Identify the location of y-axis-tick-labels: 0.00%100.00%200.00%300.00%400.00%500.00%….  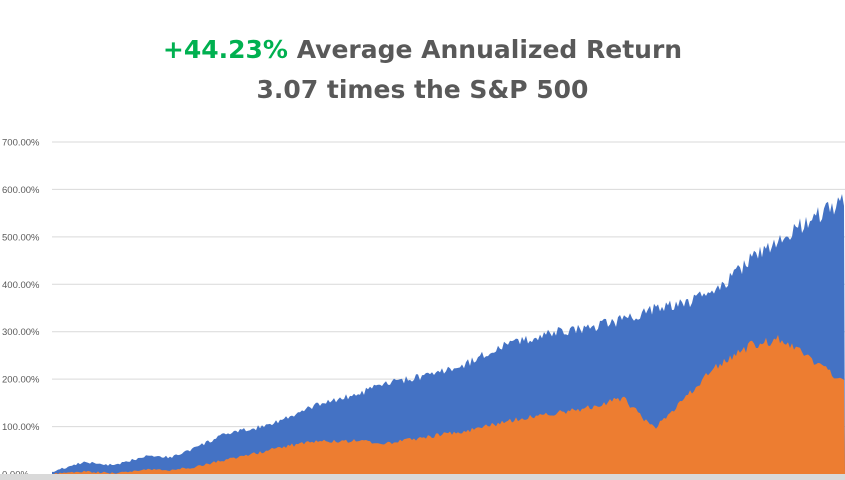
(21, 309).